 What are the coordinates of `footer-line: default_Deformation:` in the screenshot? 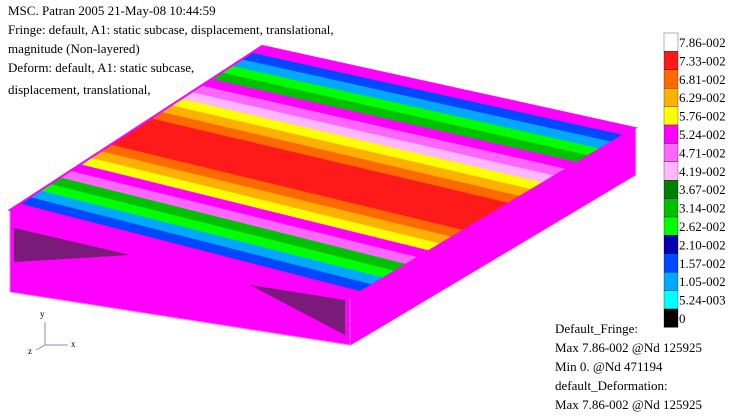 It's located at (611, 385).